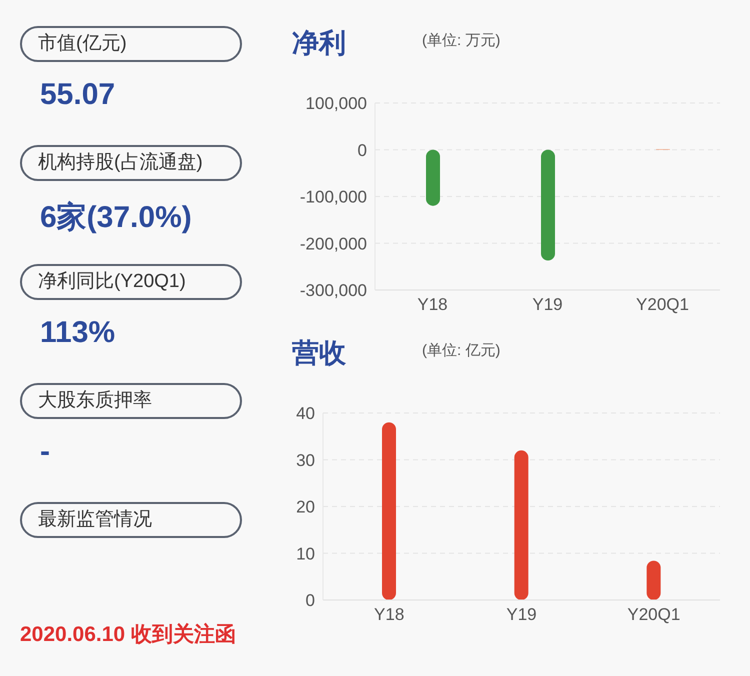  Describe the element at coordinates (131, 401) in the screenshot. I see `text: 大股东质押率` at that location.